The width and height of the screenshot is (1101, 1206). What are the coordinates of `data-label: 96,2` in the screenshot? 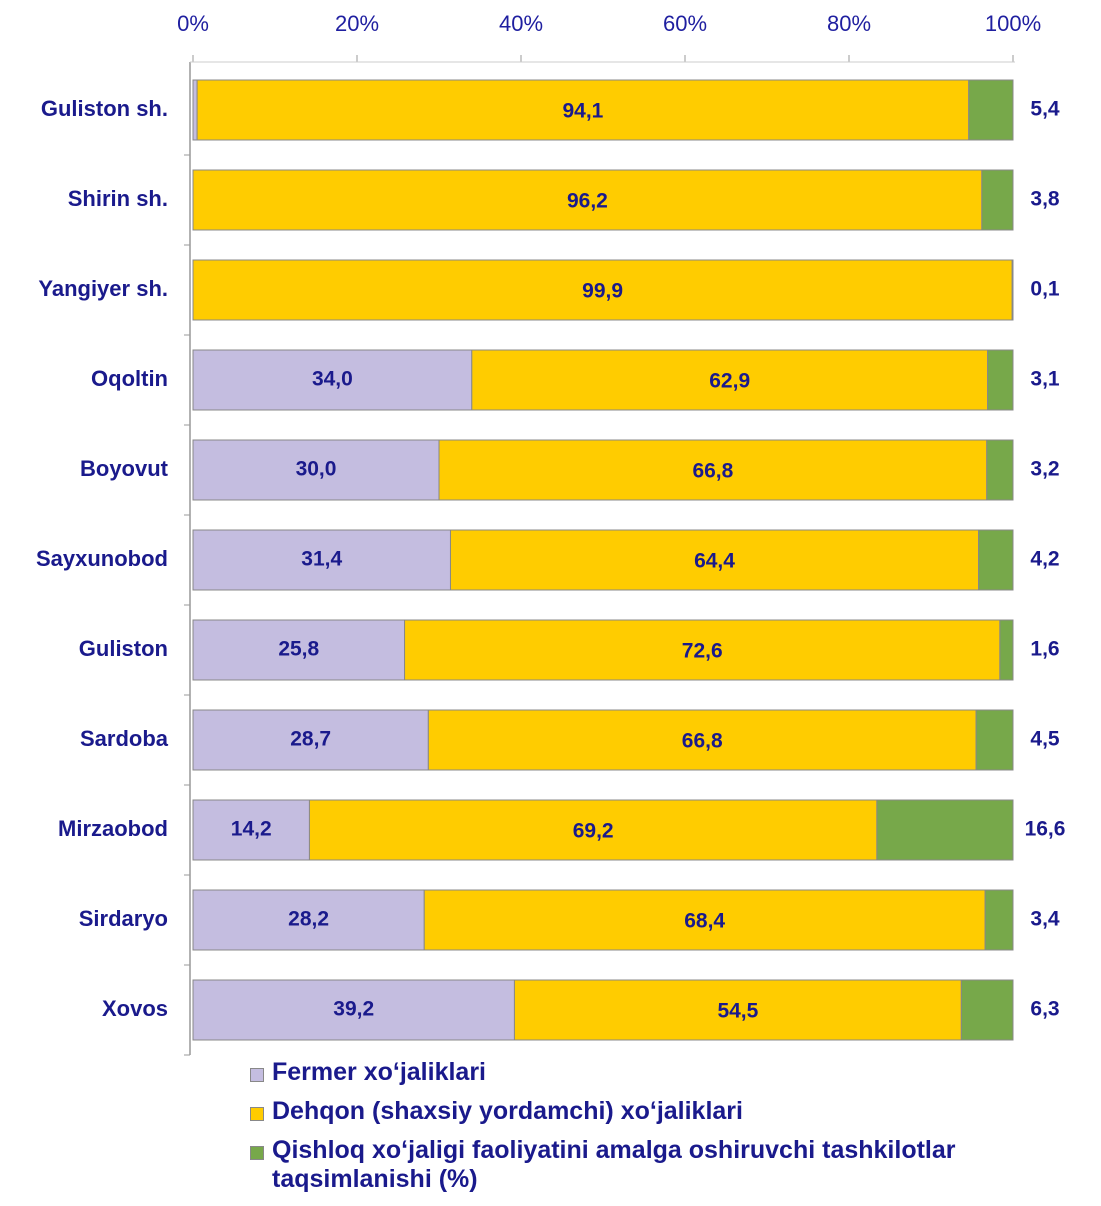 It's located at (587, 201).